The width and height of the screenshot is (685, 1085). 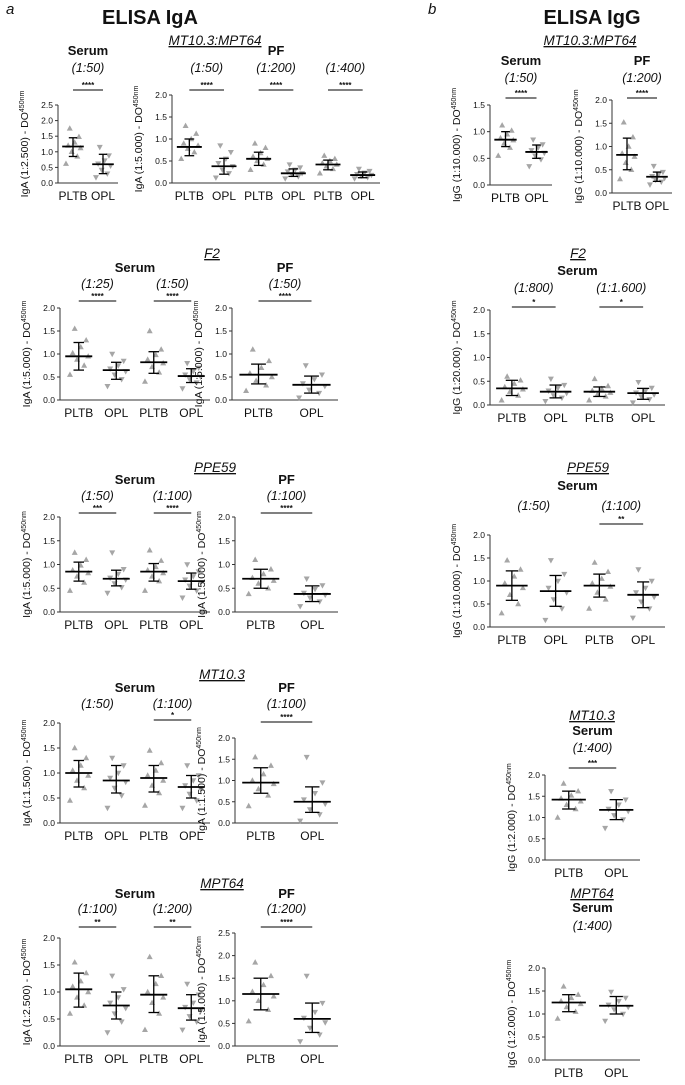 What do you see at coordinates (534, 302) in the screenshot?
I see `significance-label: *` at bounding box center [534, 302].